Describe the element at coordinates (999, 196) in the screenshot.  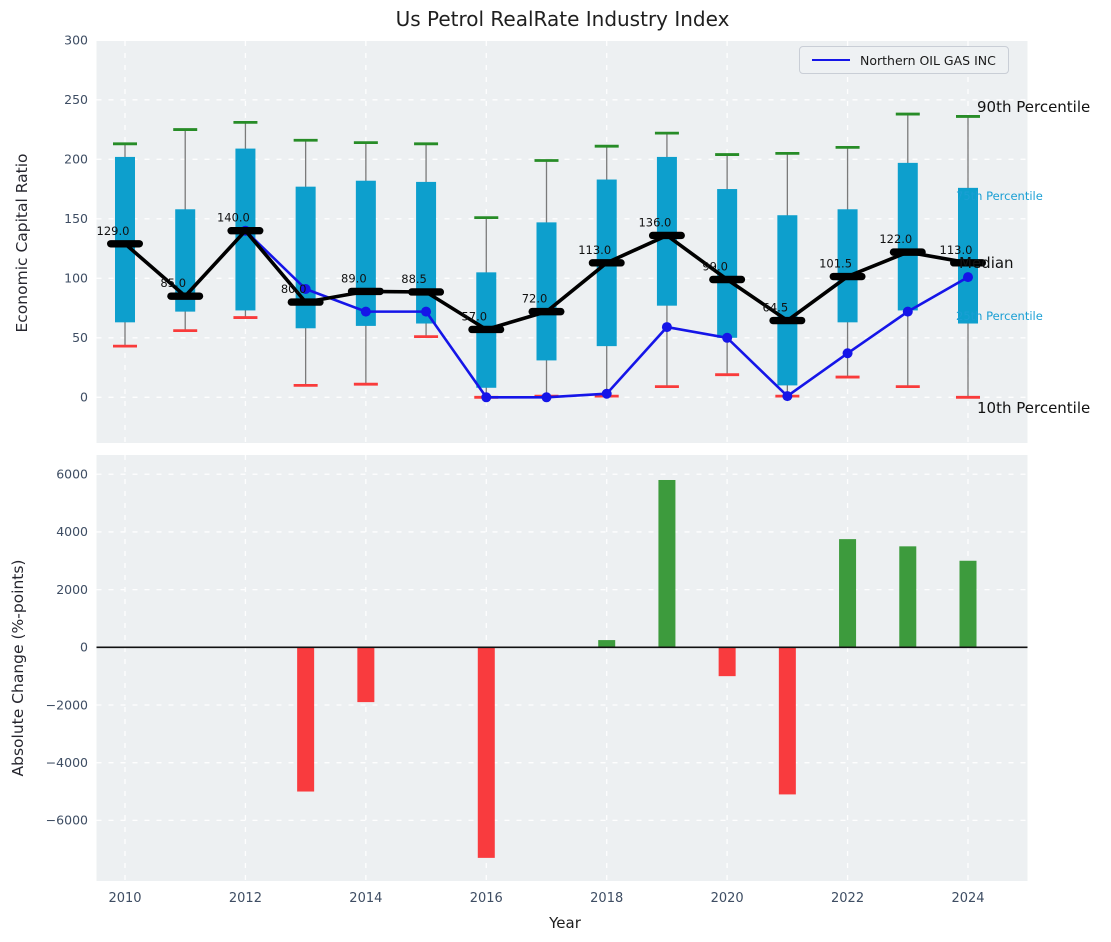
I see `annotation-75th-percentile: 75th Percentile` at that location.